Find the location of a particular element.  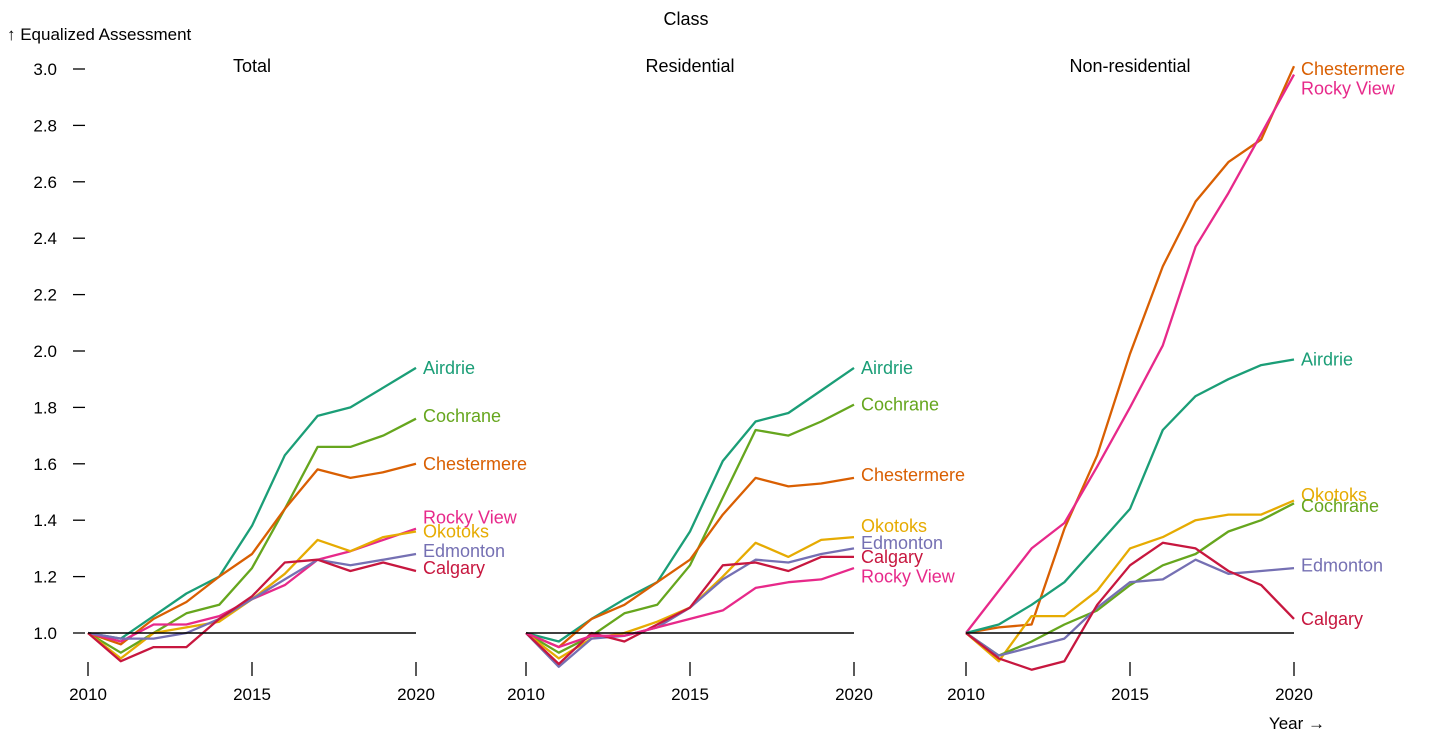

y-tick-label: 2.4 is located at coordinates (45, 238).